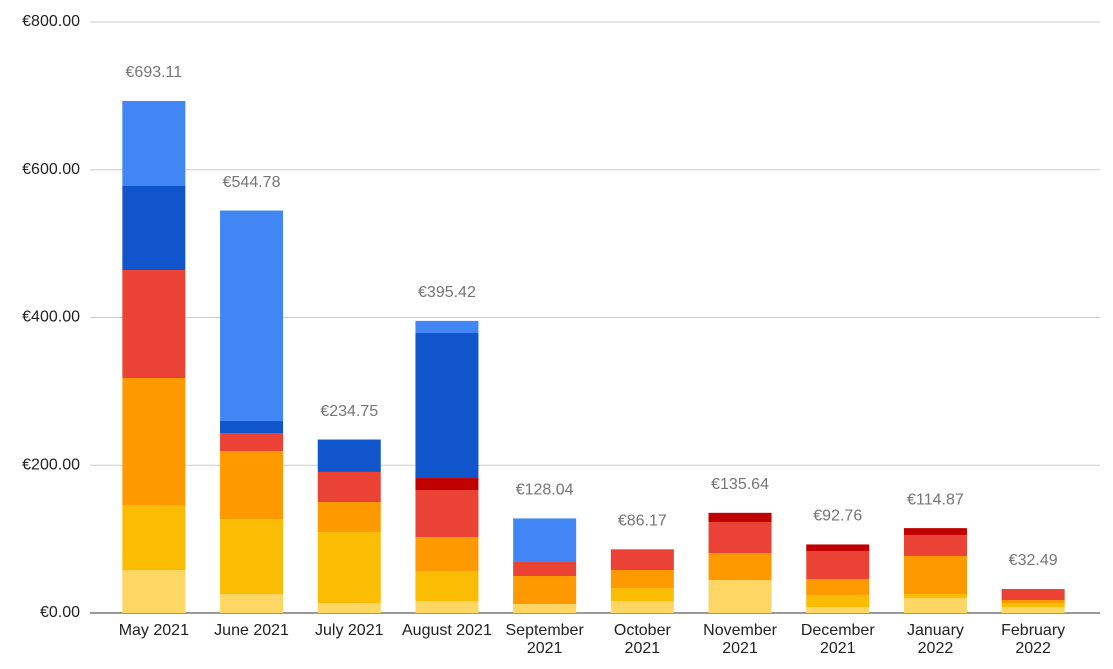 The image size is (1113, 669). What do you see at coordinates (642, 521) in the screenshot?
I see `total-label: €86.17` at bounding box center [642, 521].